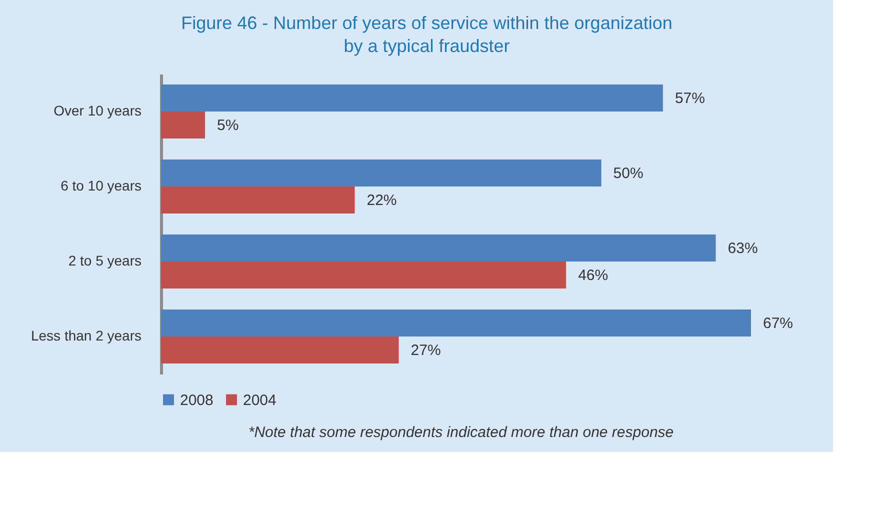  Describe the element at coordinates (259, 400) in the screenshot. I see `legend-label: 2004` at that location.